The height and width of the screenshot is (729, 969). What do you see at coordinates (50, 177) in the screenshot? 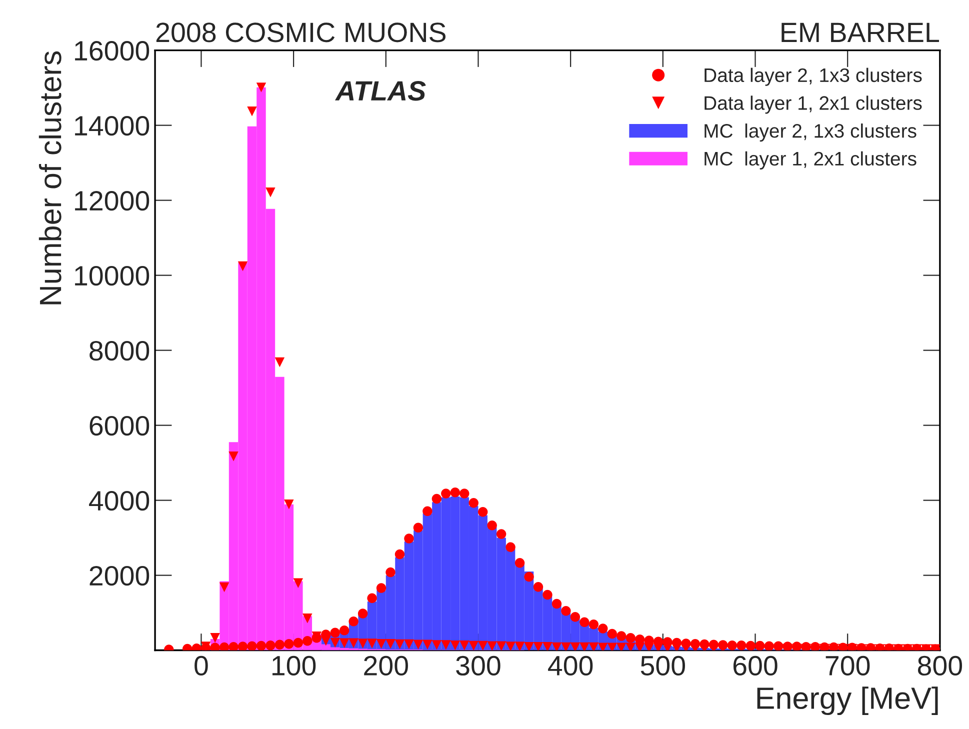
I see `y-axis-title: Number of clusters` at bounding box center [50, 177].